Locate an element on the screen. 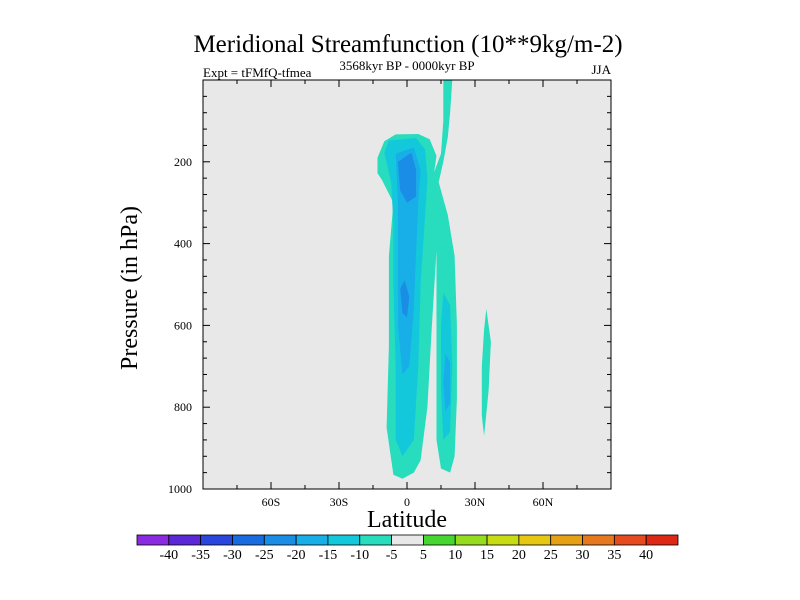 Image resolution: width=800 pixels, height=600 pixels. colorbar-label: 35 is located at coordinates (614, 555).